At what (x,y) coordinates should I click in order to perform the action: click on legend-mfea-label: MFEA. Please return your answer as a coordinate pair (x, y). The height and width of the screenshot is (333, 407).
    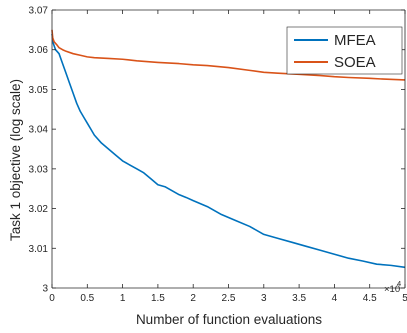
    Looking at the image, I should click on (355, 40).